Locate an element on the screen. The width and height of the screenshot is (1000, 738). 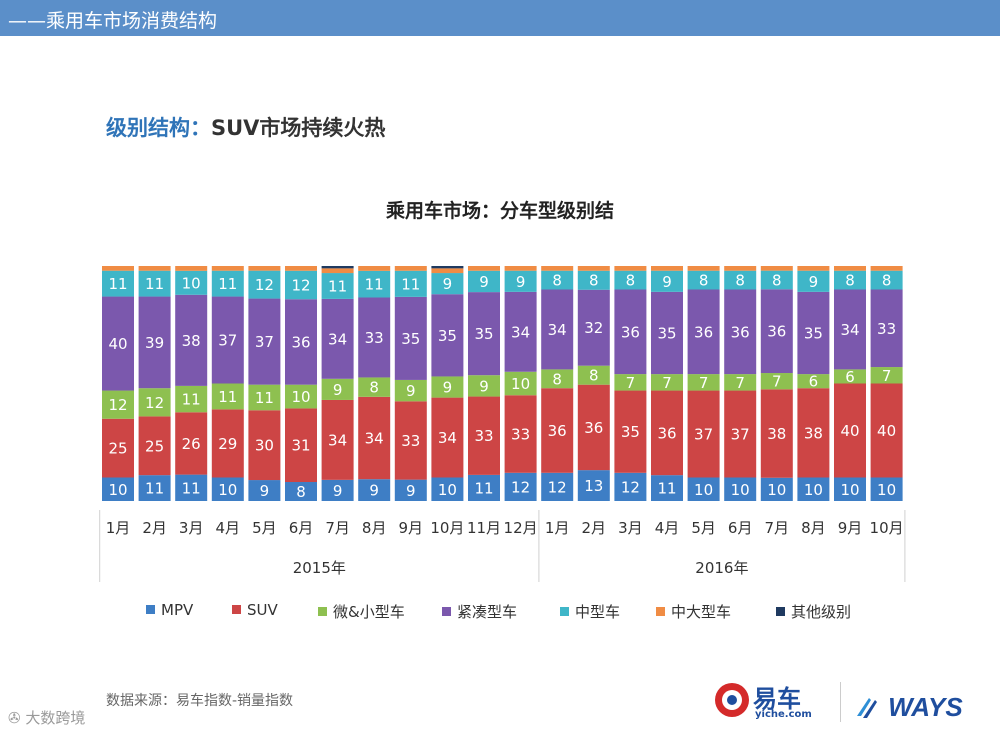
legend-item: MPV is located at coordinates (169, 610).